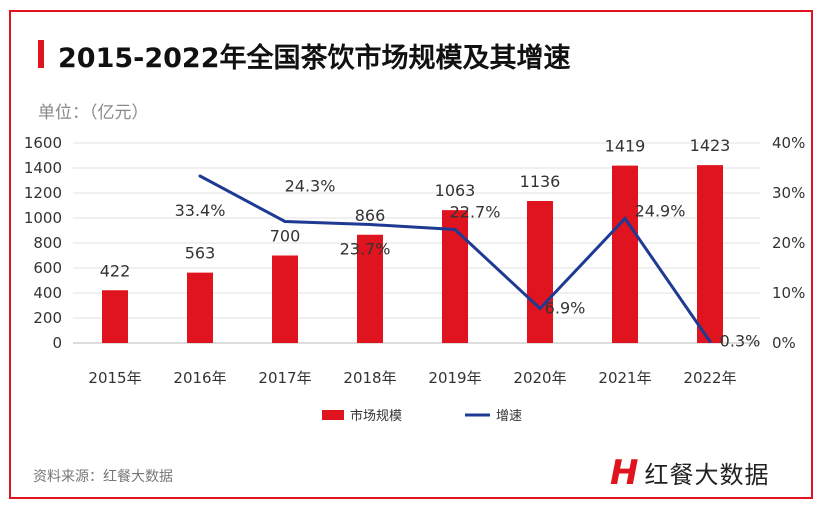 The width and height of the screenshot is (823, 510). What do you see at coordinates (333, 415) in the screenshot?
I see `legend-bar-swatch` at bounding box center [333, 415].